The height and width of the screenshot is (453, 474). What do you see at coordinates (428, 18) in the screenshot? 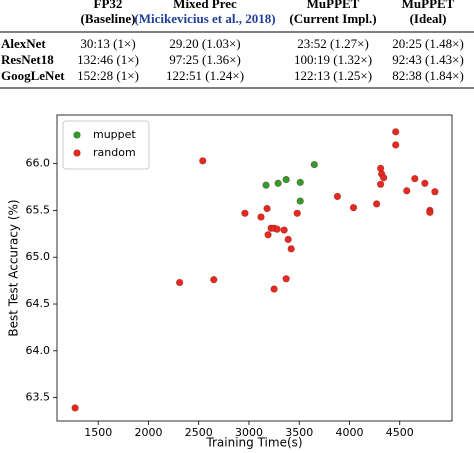
I see `column-subheader: (Ideal)` at bounding box center [428, 18].